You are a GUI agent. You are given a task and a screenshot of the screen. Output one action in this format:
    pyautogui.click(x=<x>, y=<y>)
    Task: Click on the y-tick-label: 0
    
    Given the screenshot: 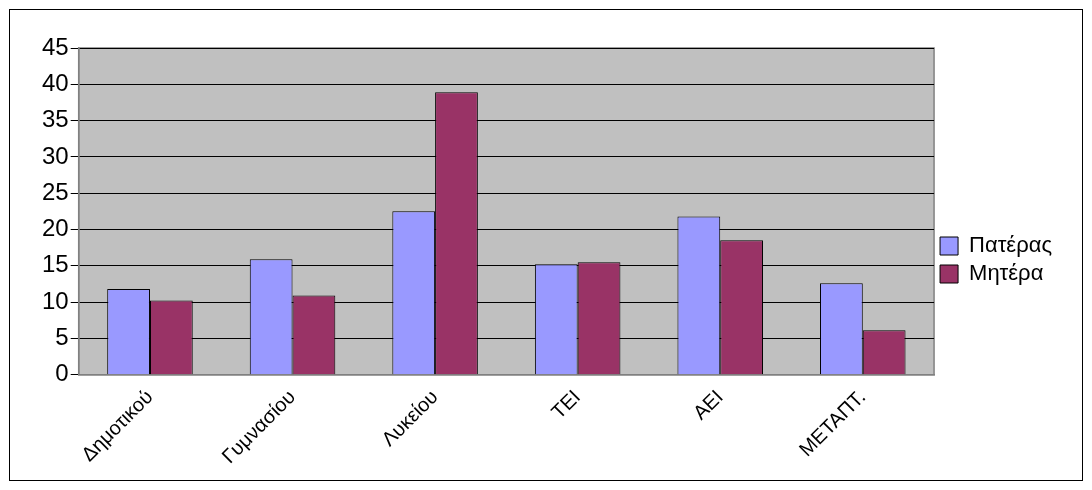 What is the action you would take?
    pyautogui.click(x=62, y=373)
    